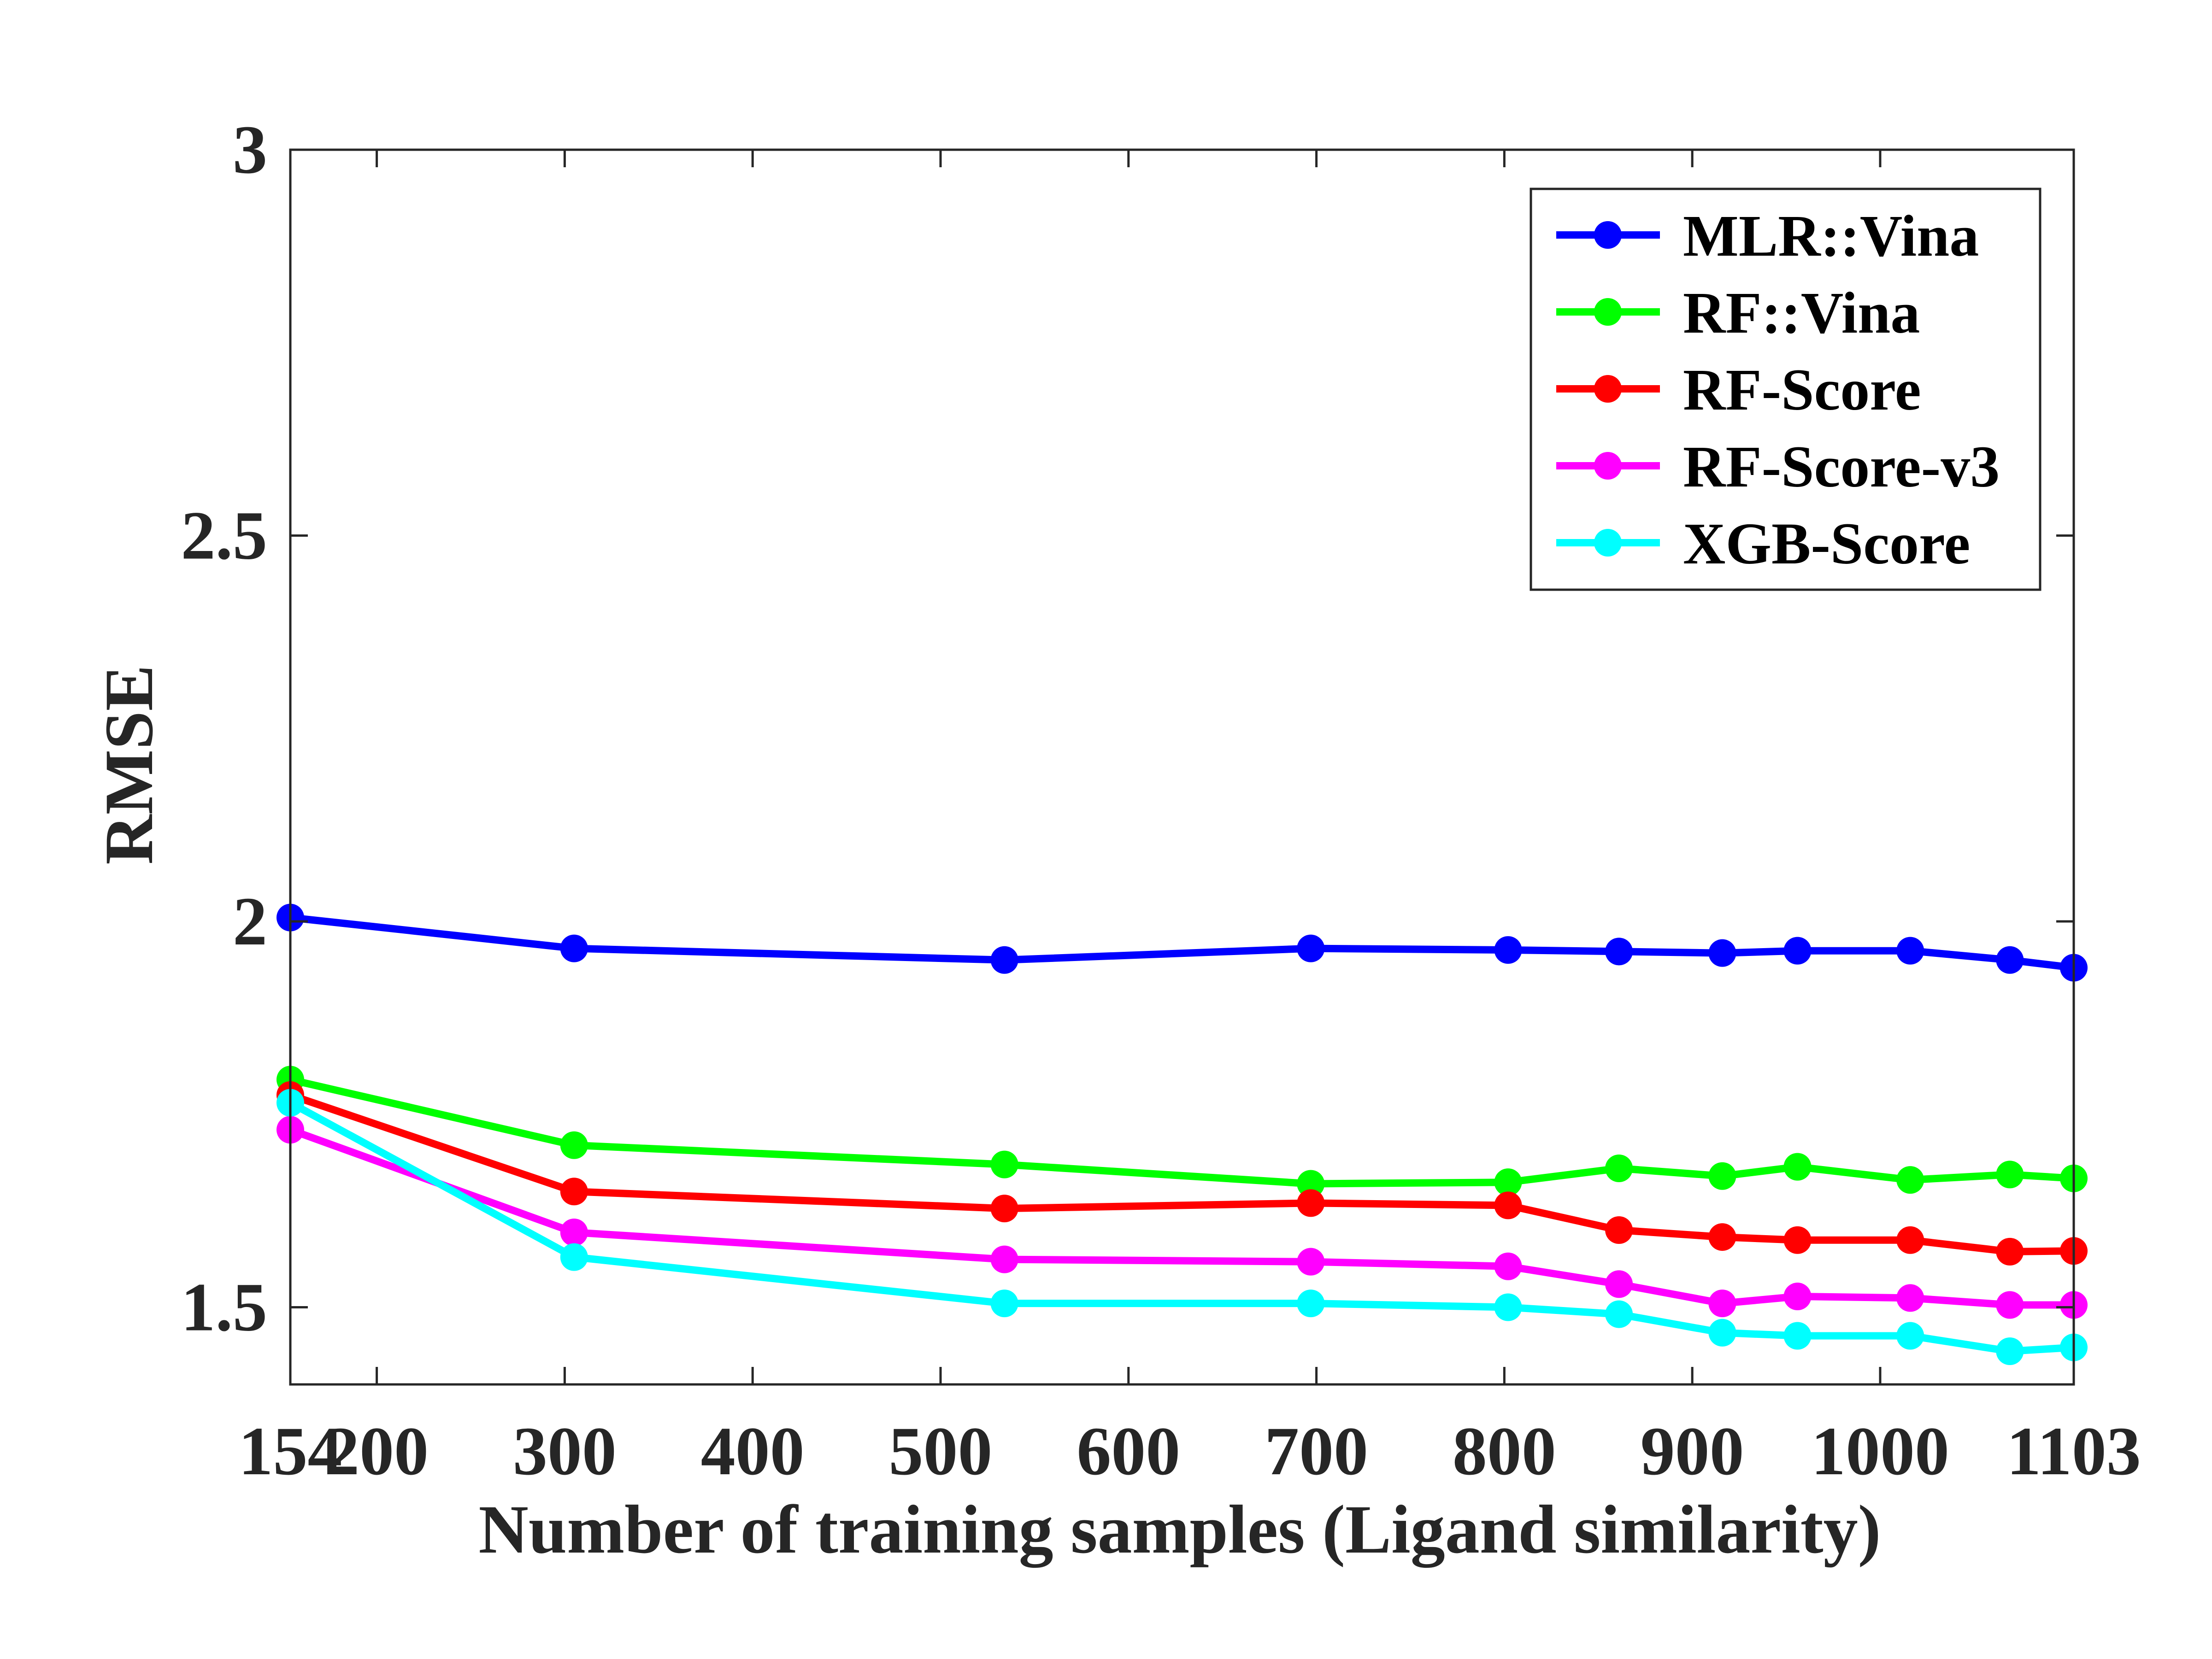  Describe the element at coordinates (1692, 1451) in the screenshot. I see `x-tick-label: 900` at that location.